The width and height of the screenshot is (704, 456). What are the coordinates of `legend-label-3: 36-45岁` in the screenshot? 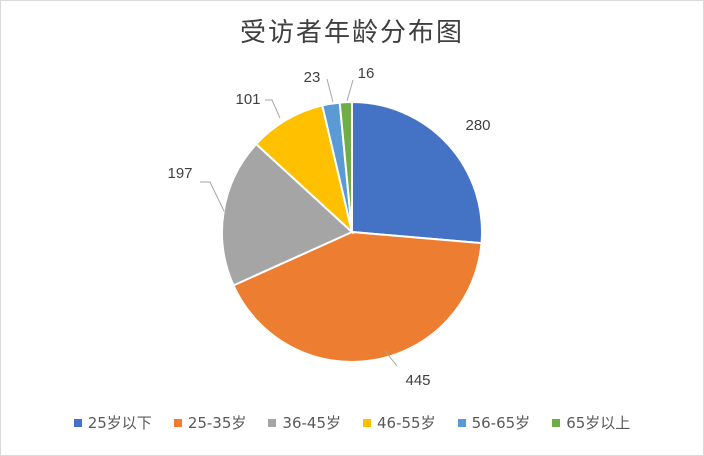 It's located at (311, 423).